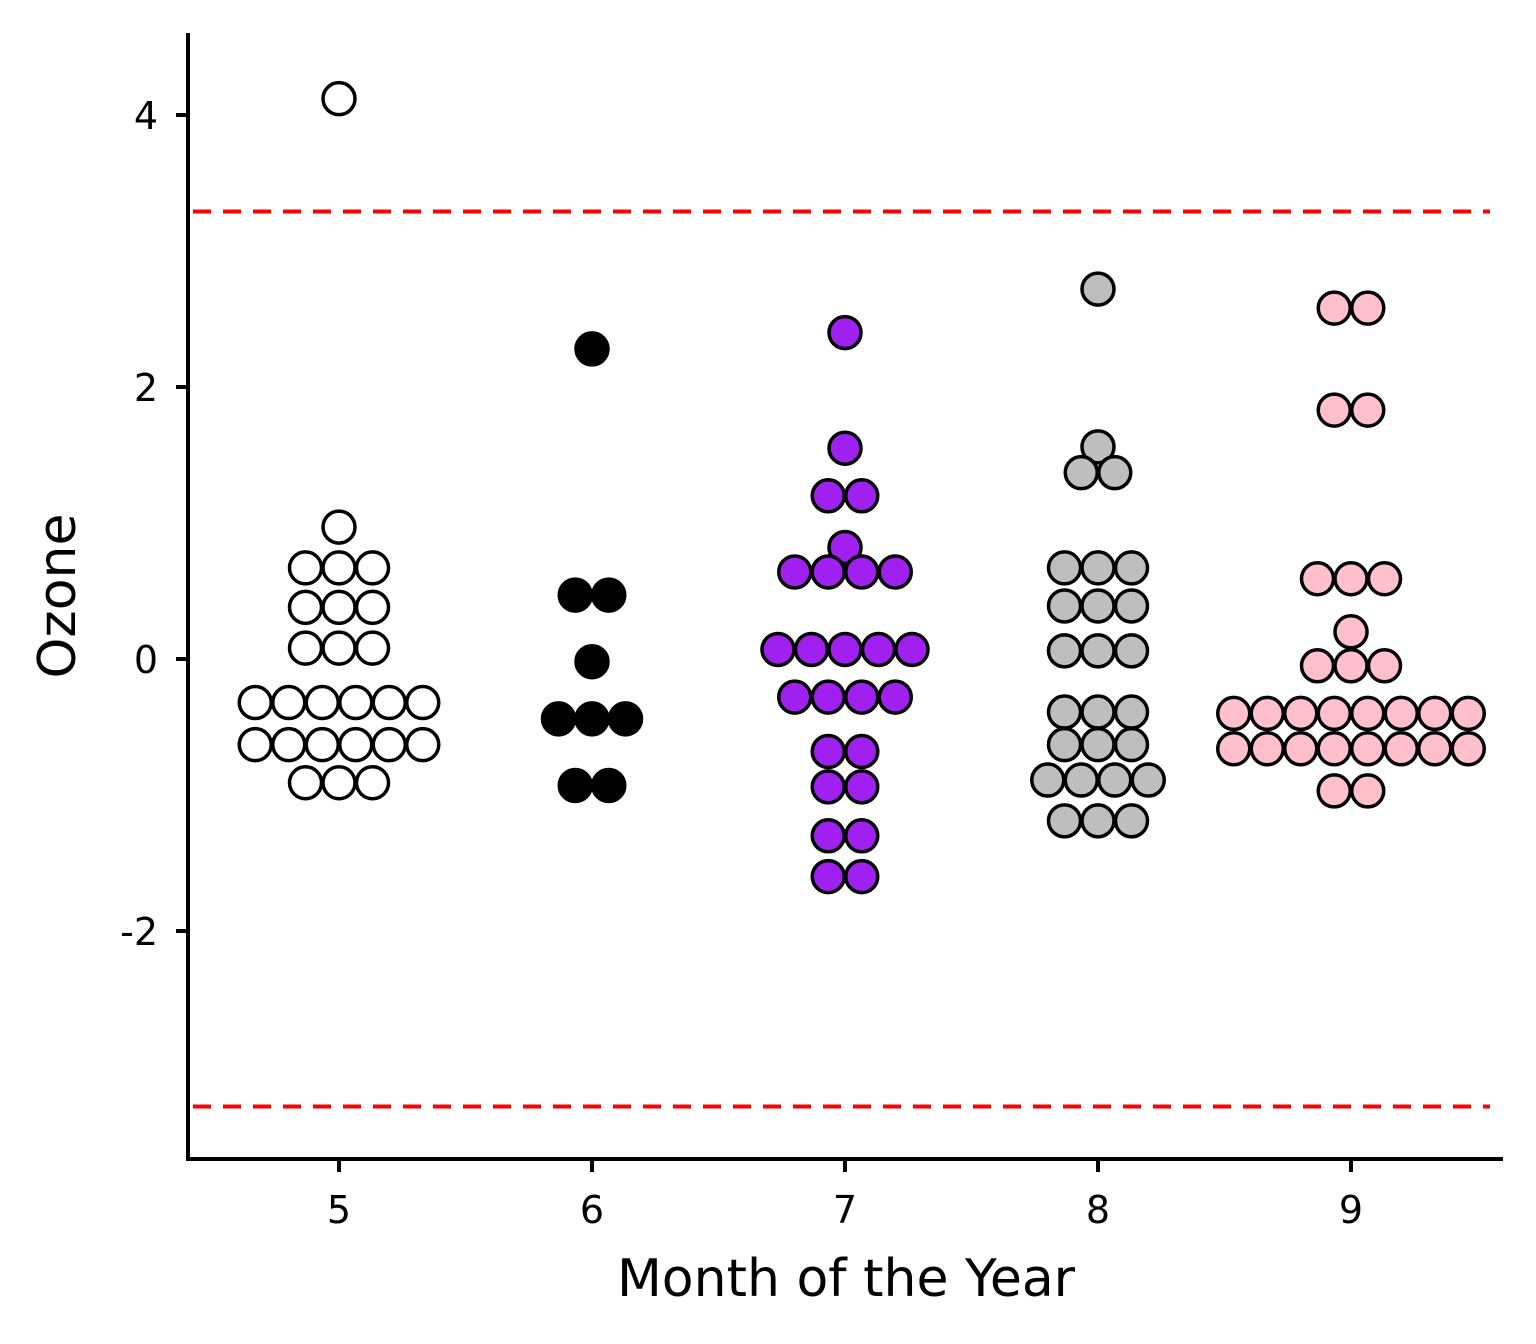 Image resolution: width=1536 pixels, height=1344 pixels. I want to click on x-tick-label: 6, so click(592, 1210).